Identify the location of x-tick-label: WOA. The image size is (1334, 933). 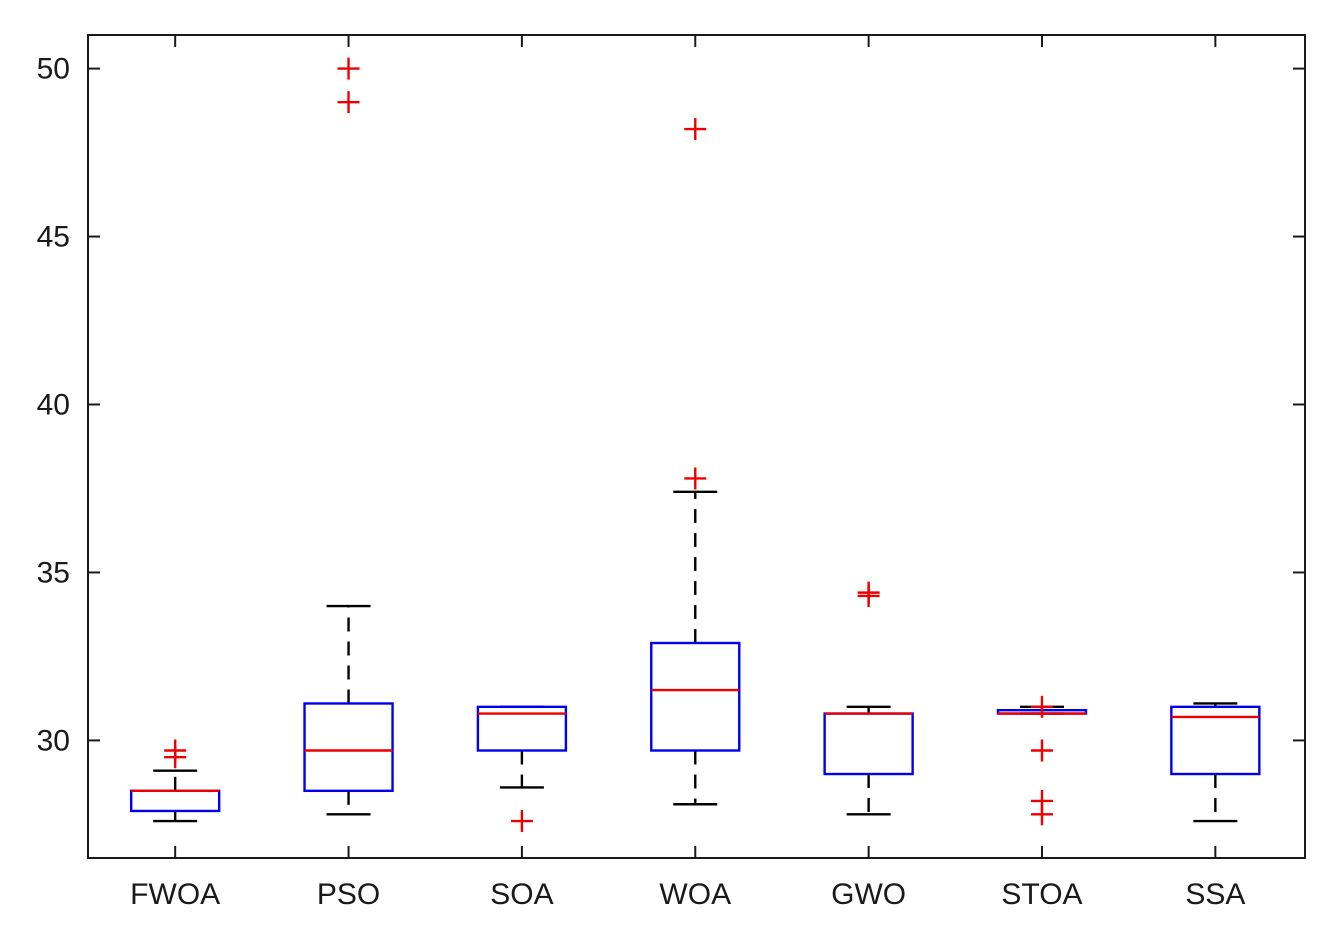
(695, 894).